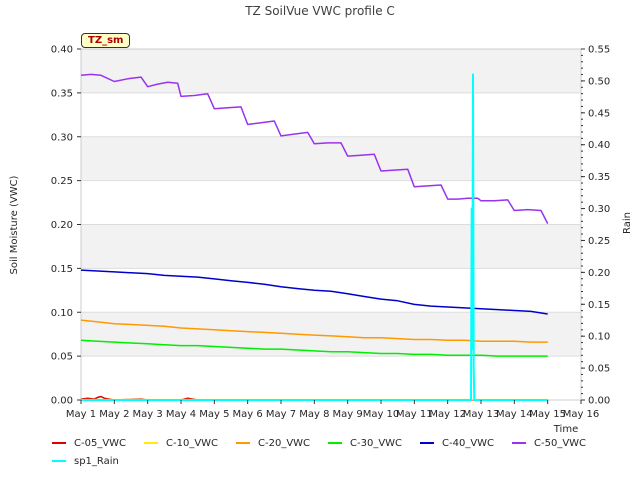 The height and width of the screenshot is (480, 640). What do you see at coordinates (547, 414) in the screenshot?
I see `x-tick-label: May 15` at bounding box center [547, 414].